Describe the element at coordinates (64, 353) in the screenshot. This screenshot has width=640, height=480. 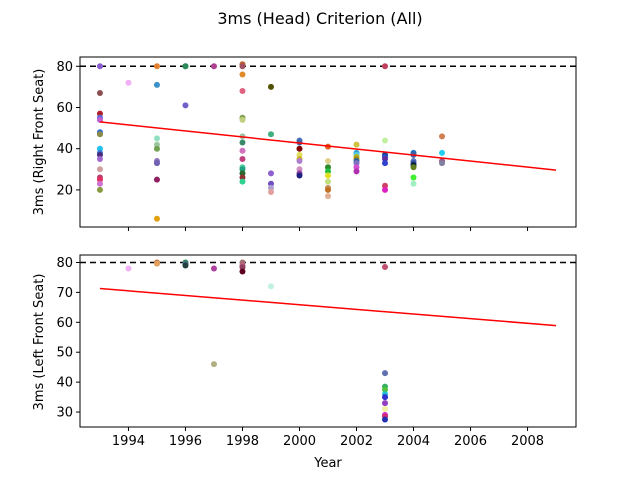
I see `y-tick-label: 50` at that location.